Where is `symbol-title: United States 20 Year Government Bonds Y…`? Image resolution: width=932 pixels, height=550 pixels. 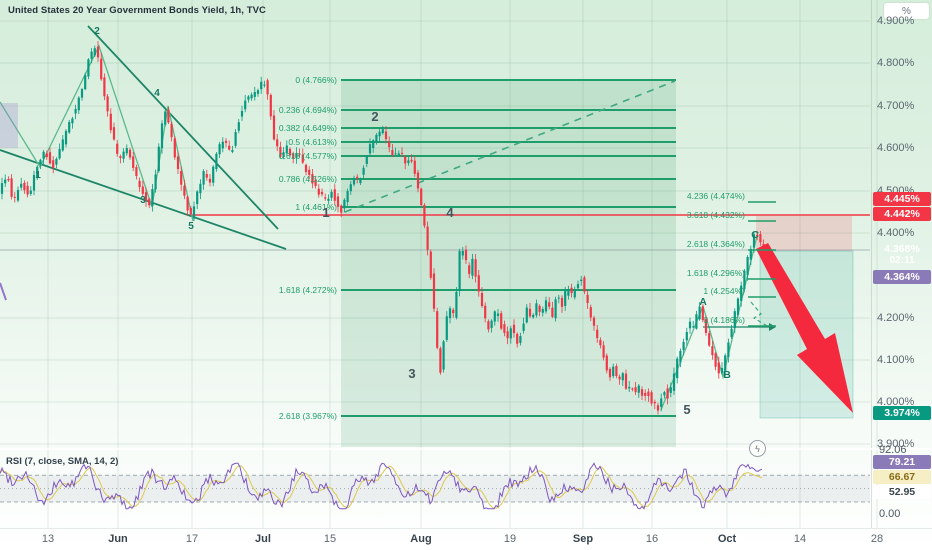 symbol-title: United States 20 Year Government Bonds Y… is located at coordinates (137, 10).